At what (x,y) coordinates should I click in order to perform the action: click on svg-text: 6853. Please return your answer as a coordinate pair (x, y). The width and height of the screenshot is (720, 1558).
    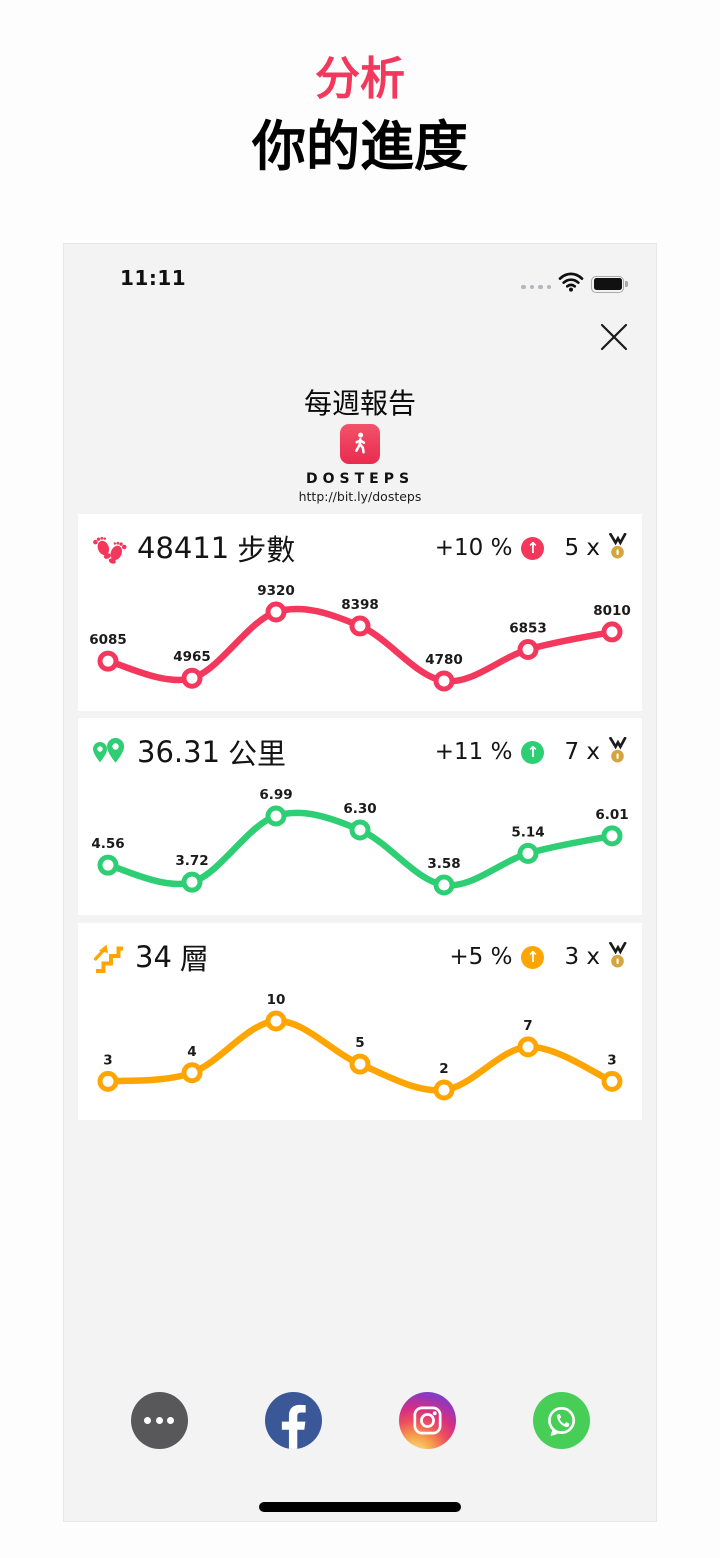
    Looking at the image, I should click on (528, 628).